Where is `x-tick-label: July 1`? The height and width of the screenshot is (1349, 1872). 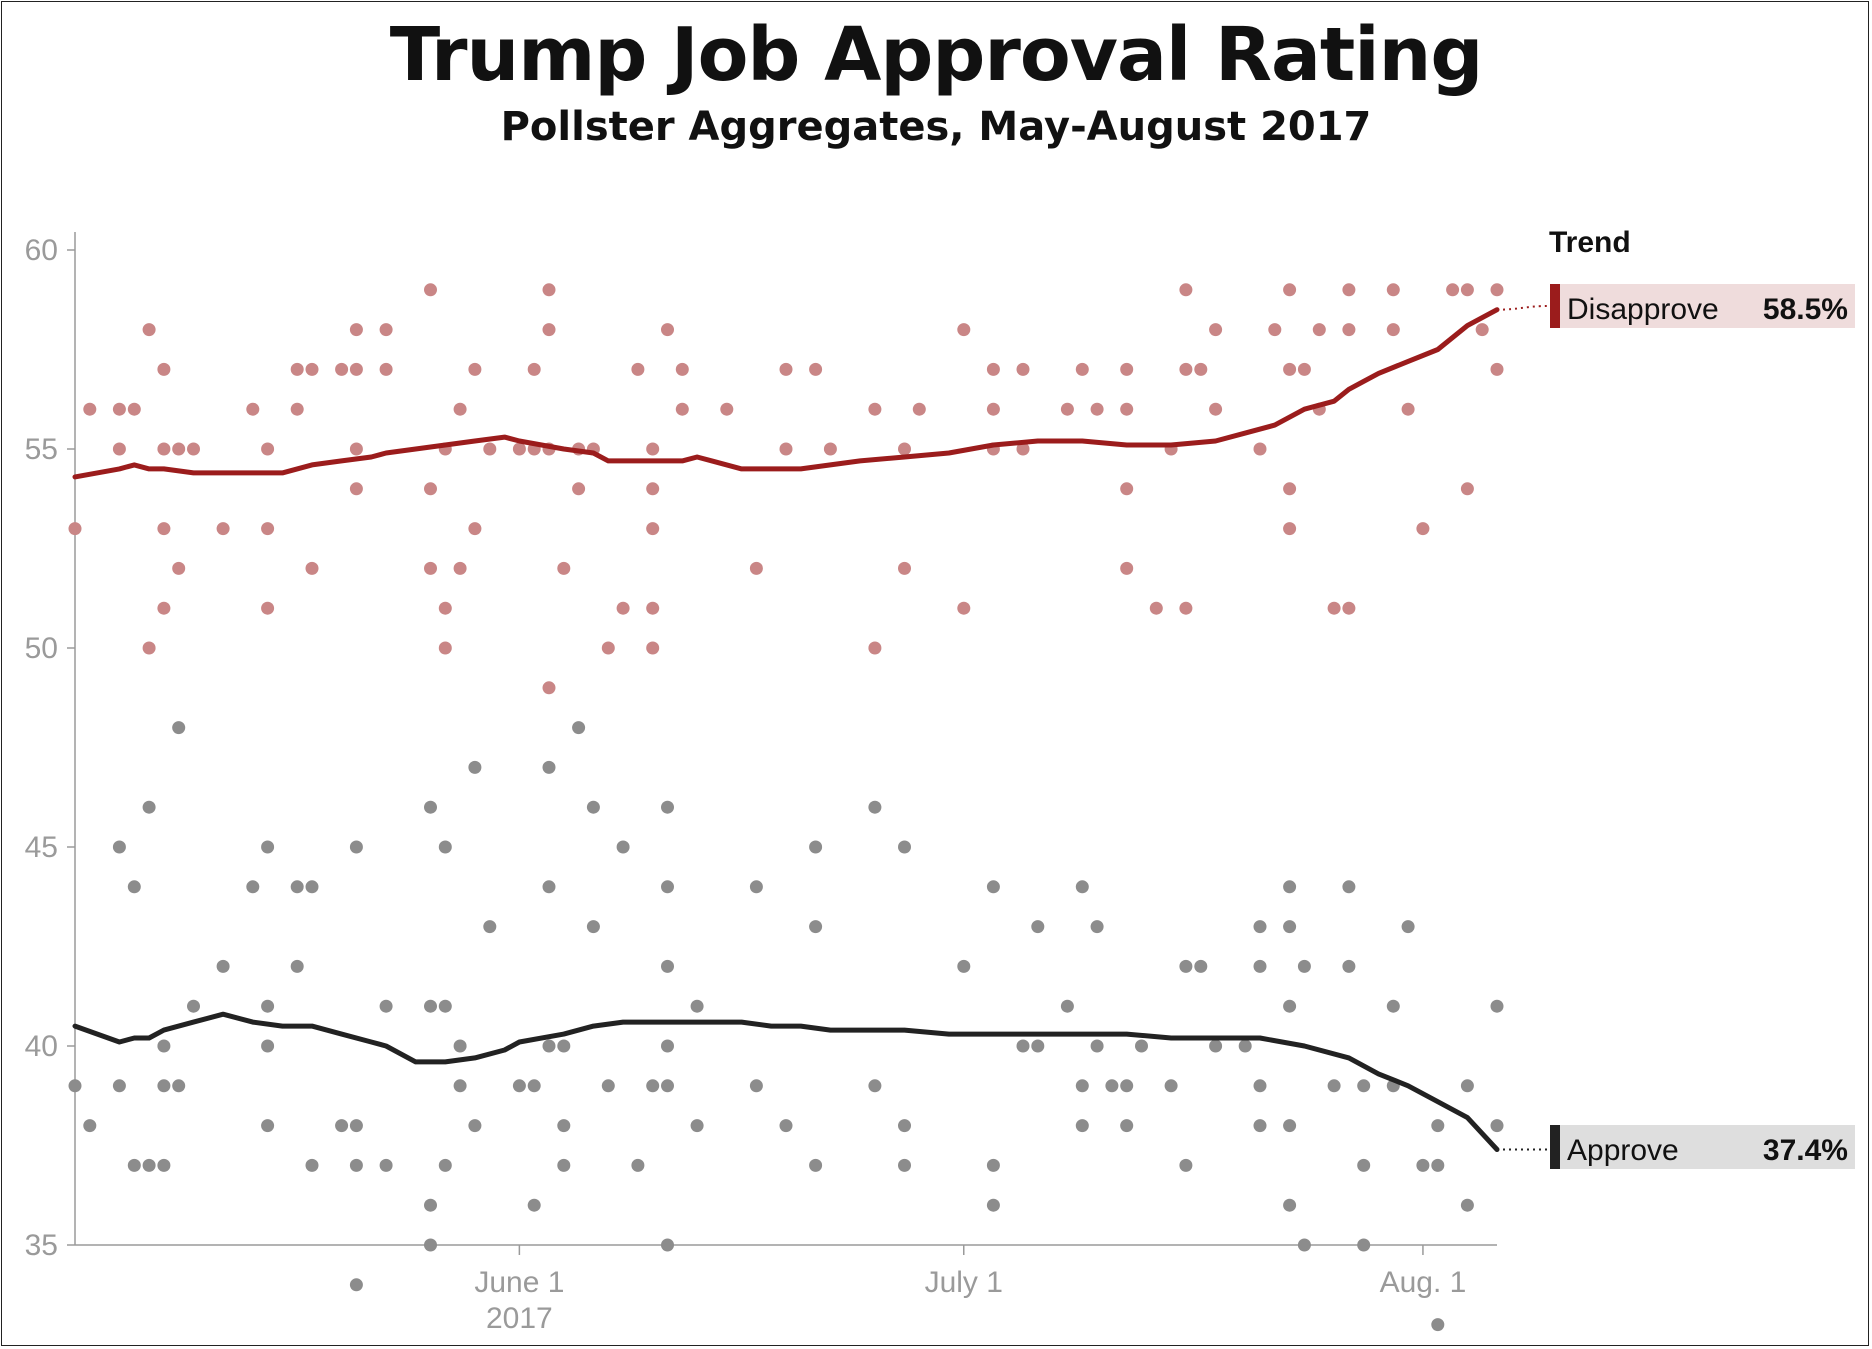
x-tick-label: July 1 is located at coordinates (964, 1282).